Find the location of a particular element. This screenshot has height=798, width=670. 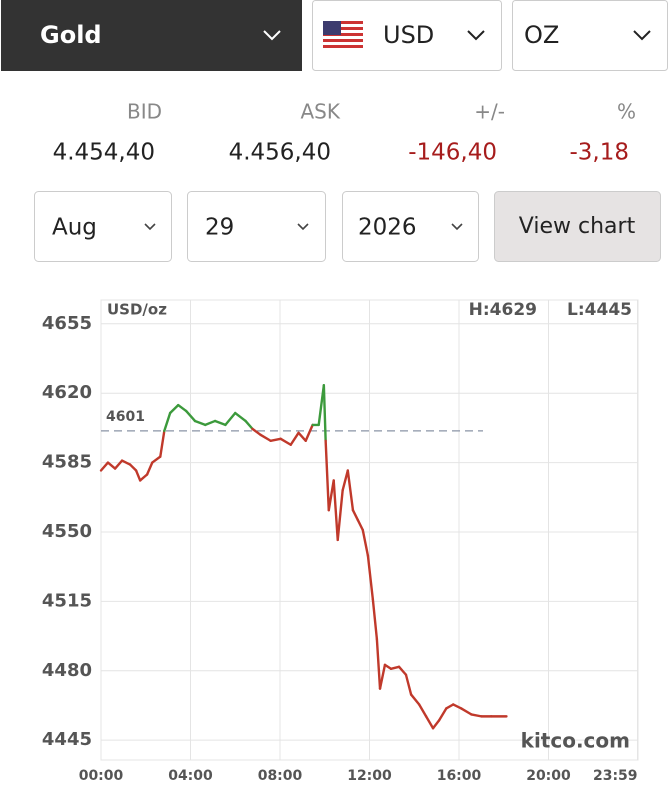

x-tick-label: 23:59 is located at coordinates (615, 776).